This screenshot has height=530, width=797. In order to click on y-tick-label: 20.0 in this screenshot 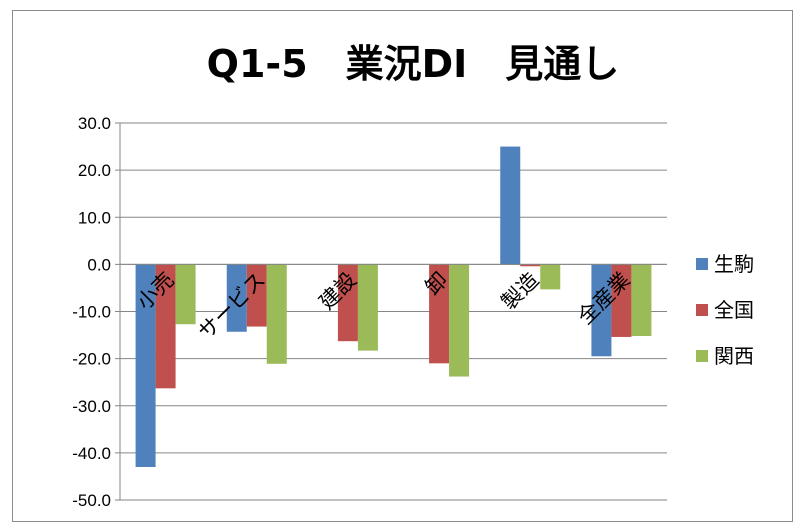, I will do `click(94, 170)`.